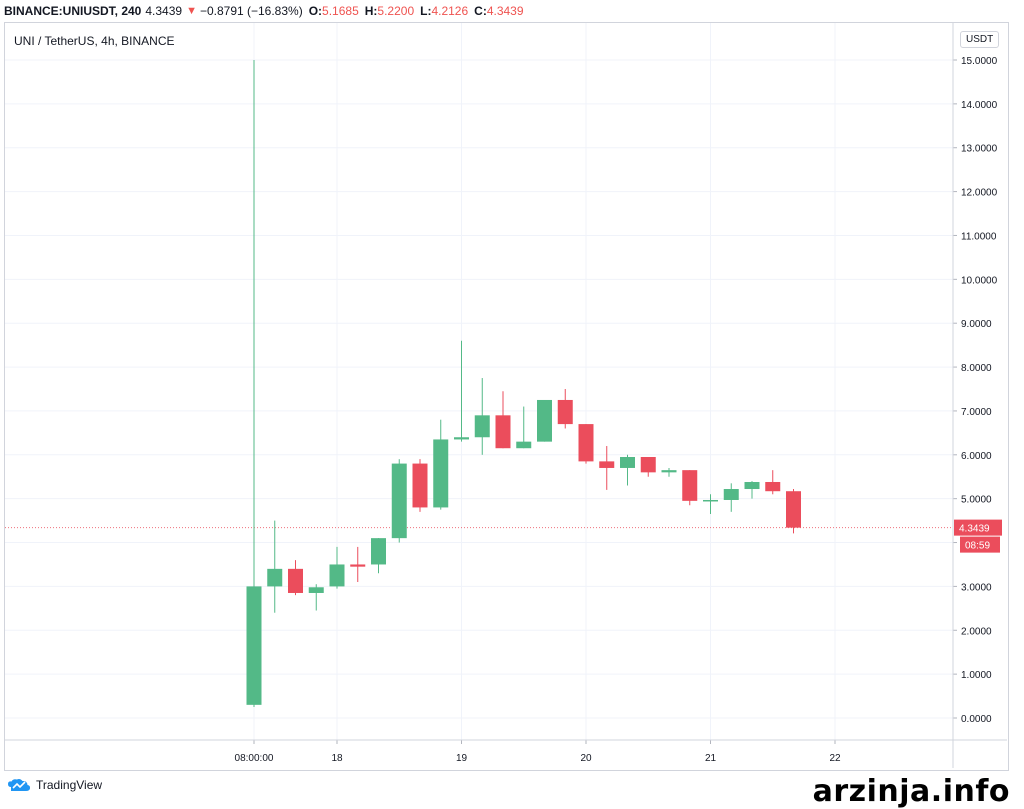  Describe the element at coordinates (979, 149) in the screenshot. I see `y-tick-label: 13.0000` at that location.